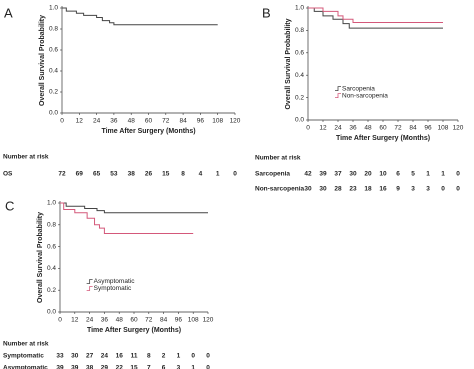  I want to click on risk-count: 38, so click(132, 174).